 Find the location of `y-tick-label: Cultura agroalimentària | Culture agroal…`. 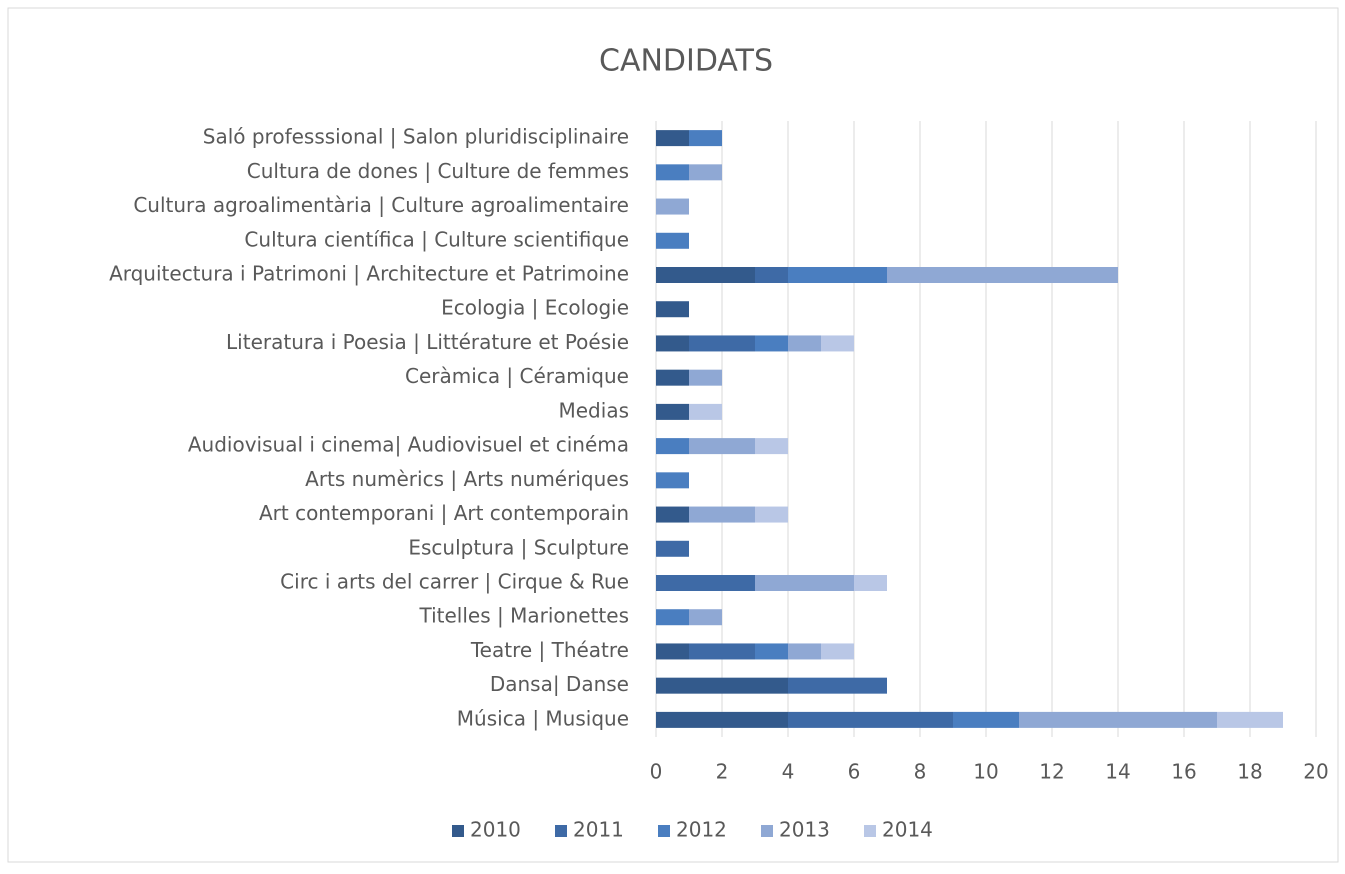

y-tick-label: Cultura agroalimentària | Culture agroal… is located at coordinates (381, 205).